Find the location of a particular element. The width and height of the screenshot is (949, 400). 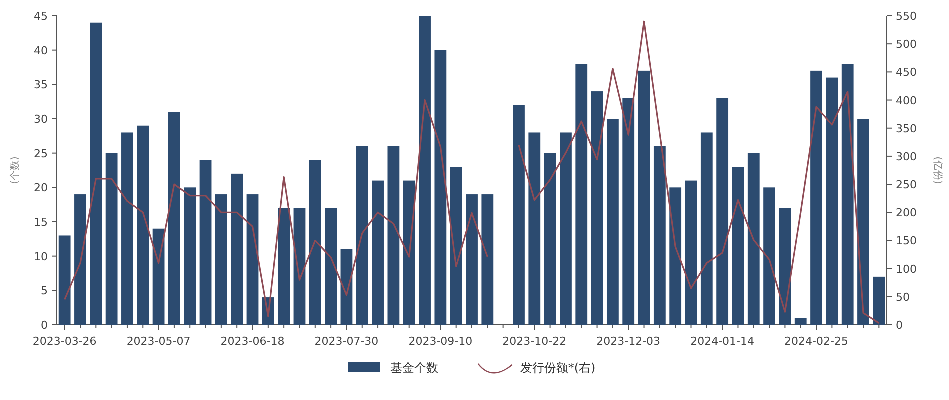

x-tick-label: 2023-10-22 is located at coordinates (534, 341).